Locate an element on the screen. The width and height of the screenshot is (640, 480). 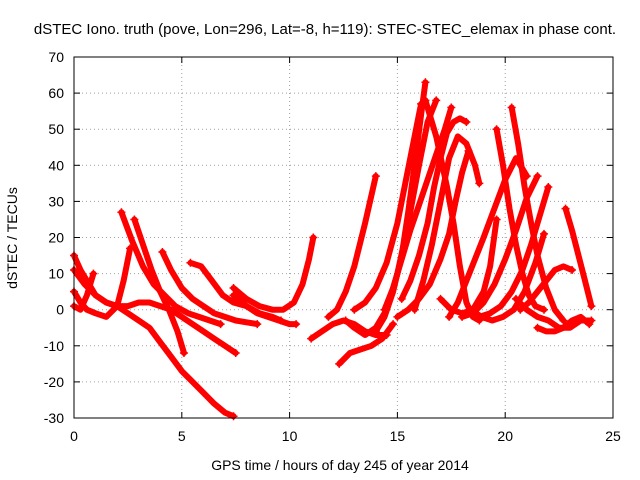
x-tick-label: 20 is located at coordinates (505, 436).